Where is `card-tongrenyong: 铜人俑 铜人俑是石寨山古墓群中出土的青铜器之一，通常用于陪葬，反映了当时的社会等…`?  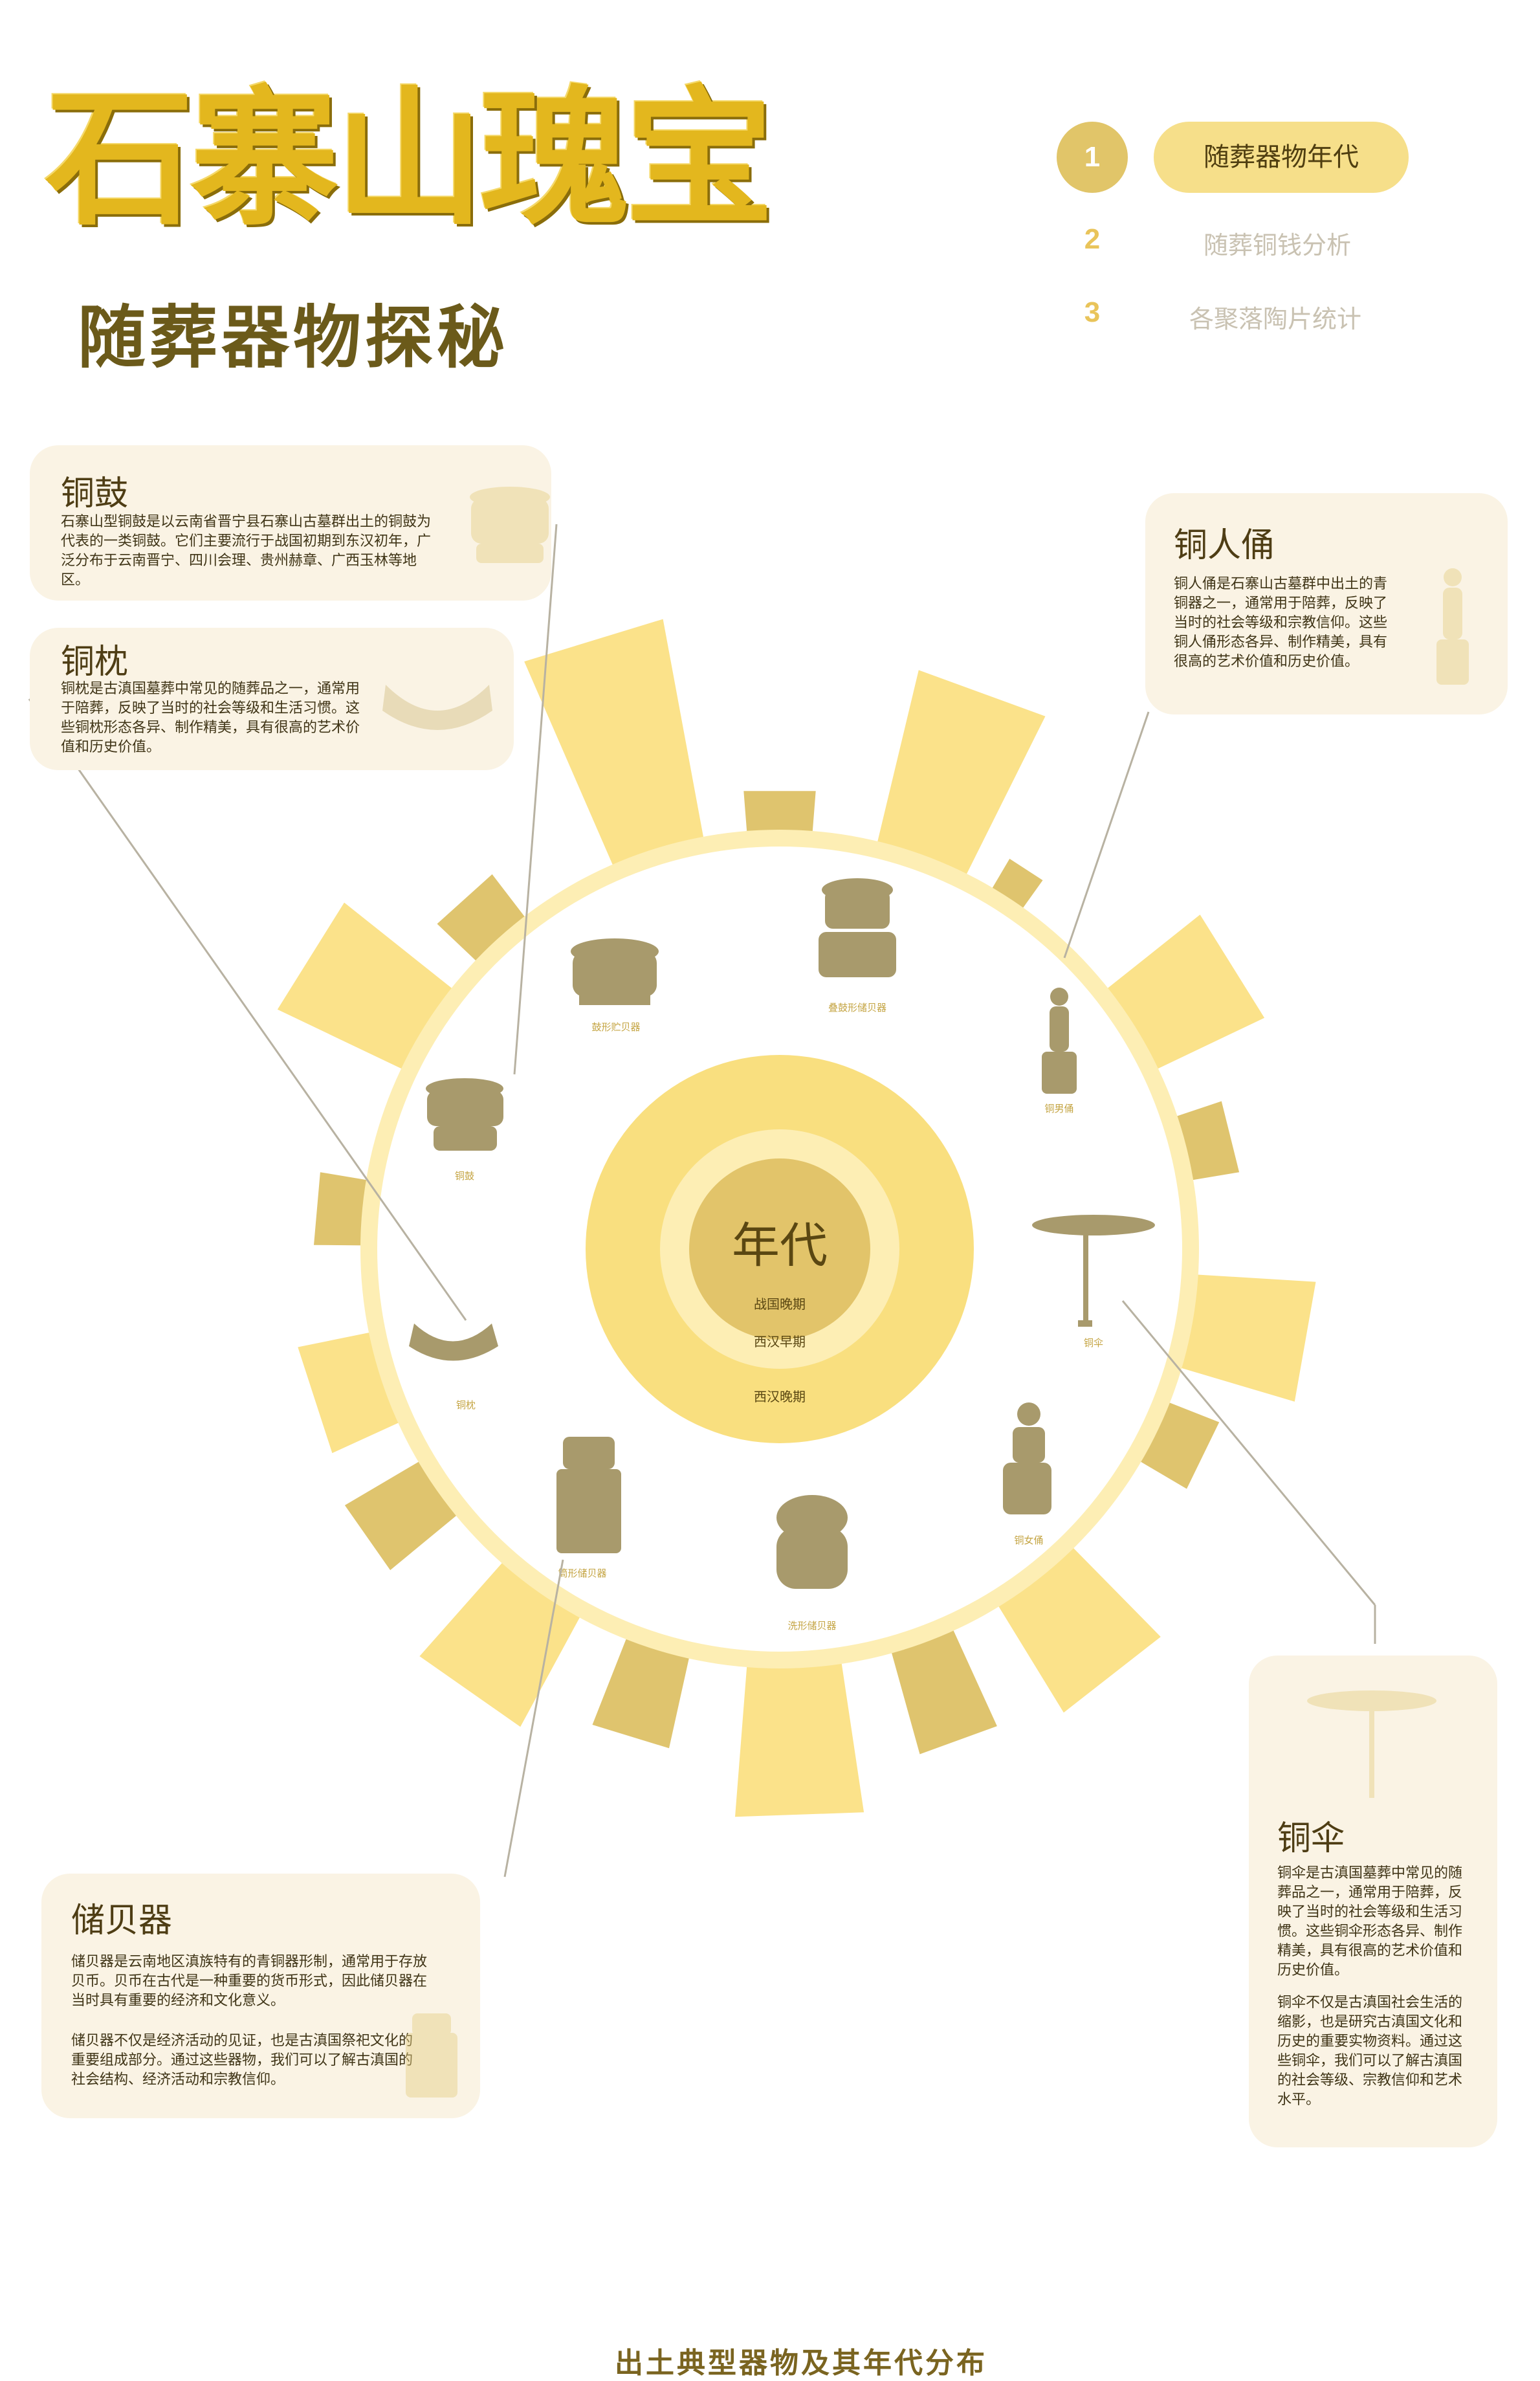
card-tongrenyong: 铜人俑 铜人俑是石寨山古墓群中出土的青铜器之一，通常用于陪葬，反映了当时的社会等… is located at coordinates (1326, 604).